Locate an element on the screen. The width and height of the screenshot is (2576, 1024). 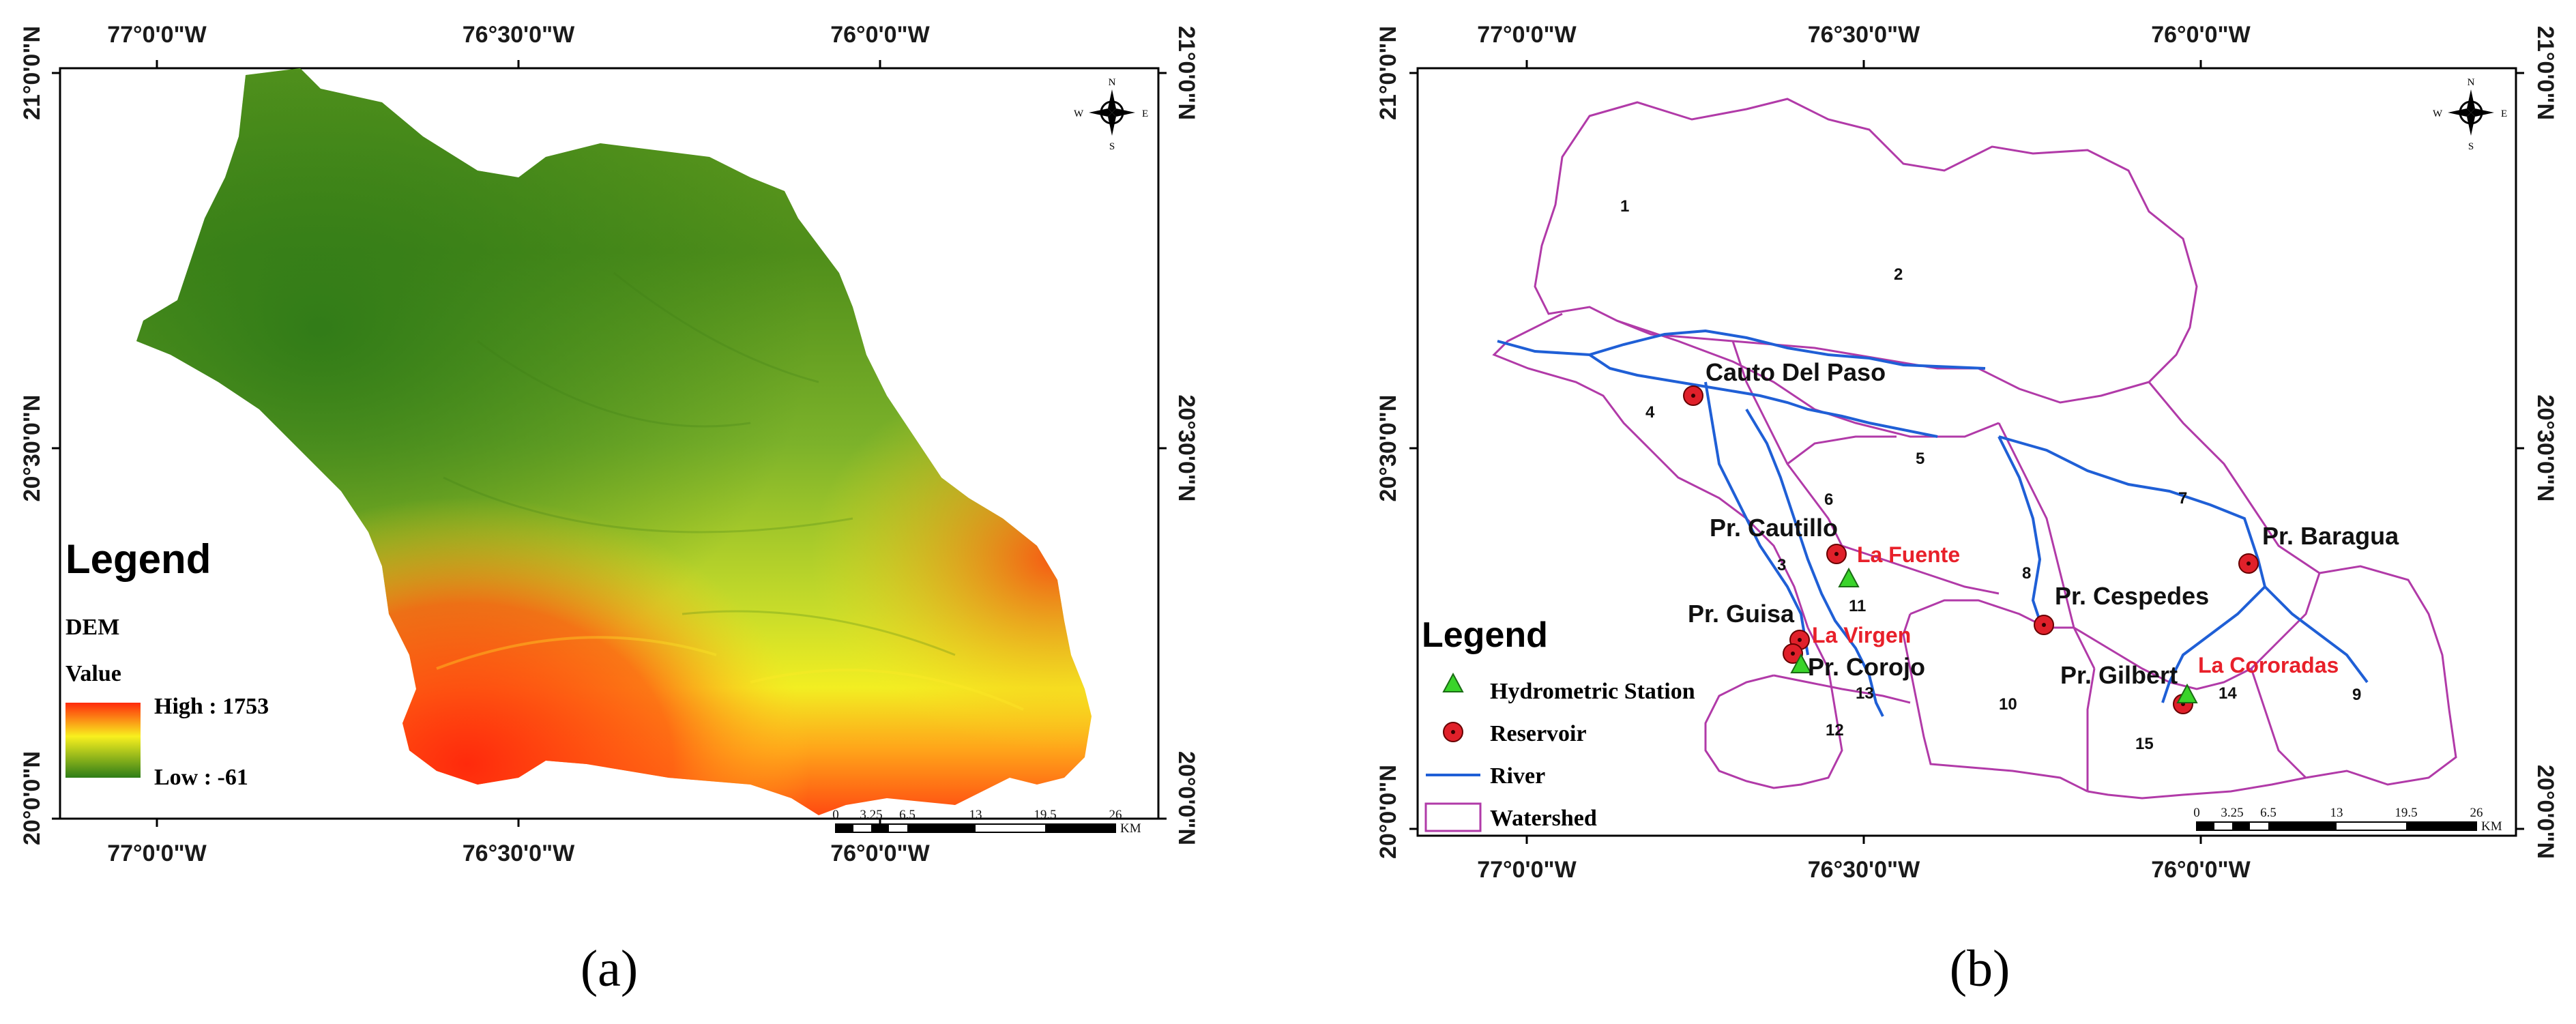
site-label: La Cororadas is located at coordinates (2268, 665).